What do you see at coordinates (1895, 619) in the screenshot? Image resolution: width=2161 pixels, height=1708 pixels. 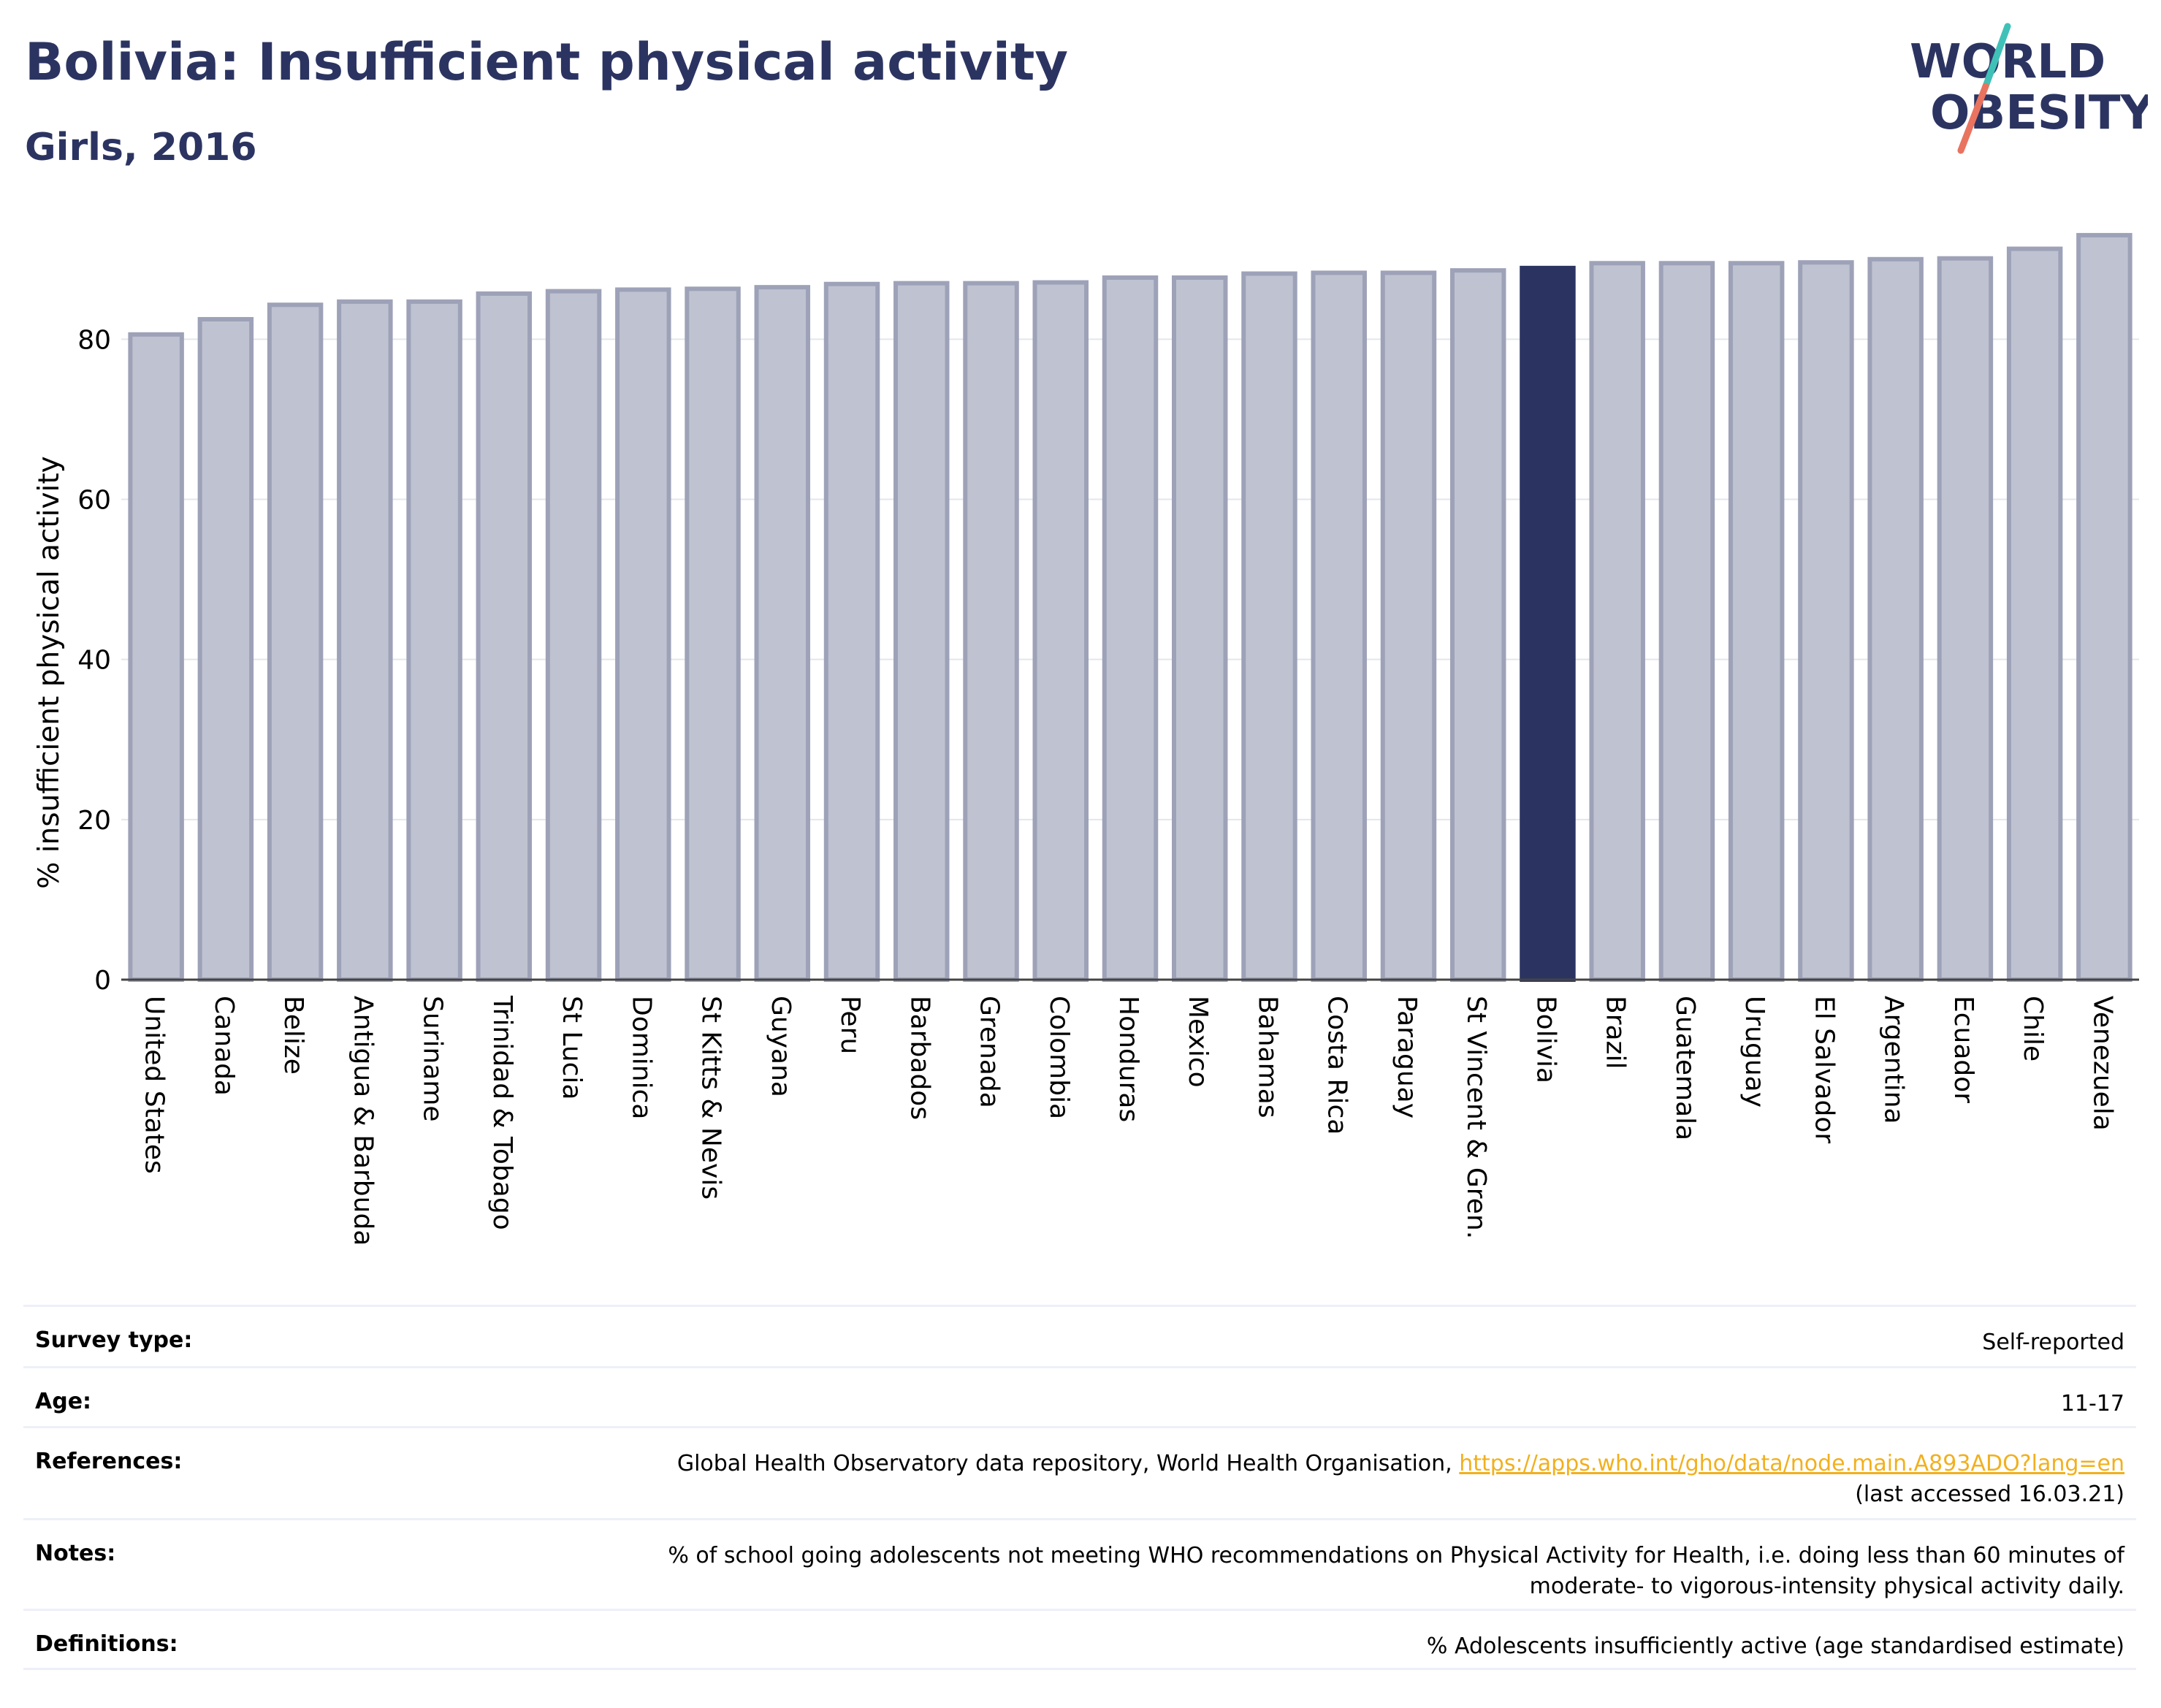 I see `bar-argentina` at bounding box center [1895, 619].